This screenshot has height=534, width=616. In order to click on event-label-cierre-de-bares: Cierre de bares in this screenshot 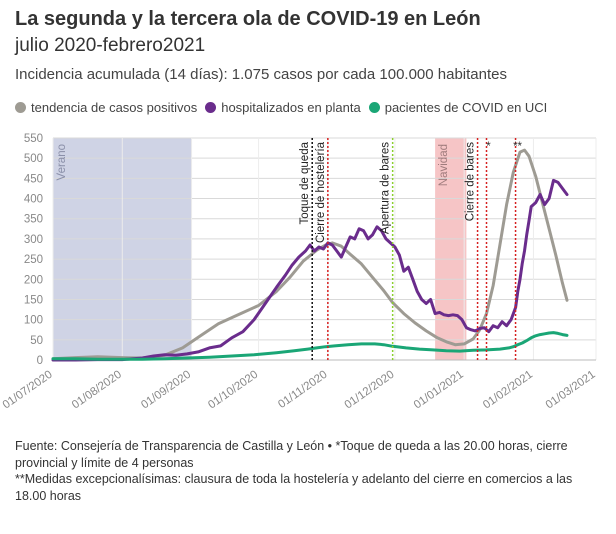, I will do `click(471, 182)`.